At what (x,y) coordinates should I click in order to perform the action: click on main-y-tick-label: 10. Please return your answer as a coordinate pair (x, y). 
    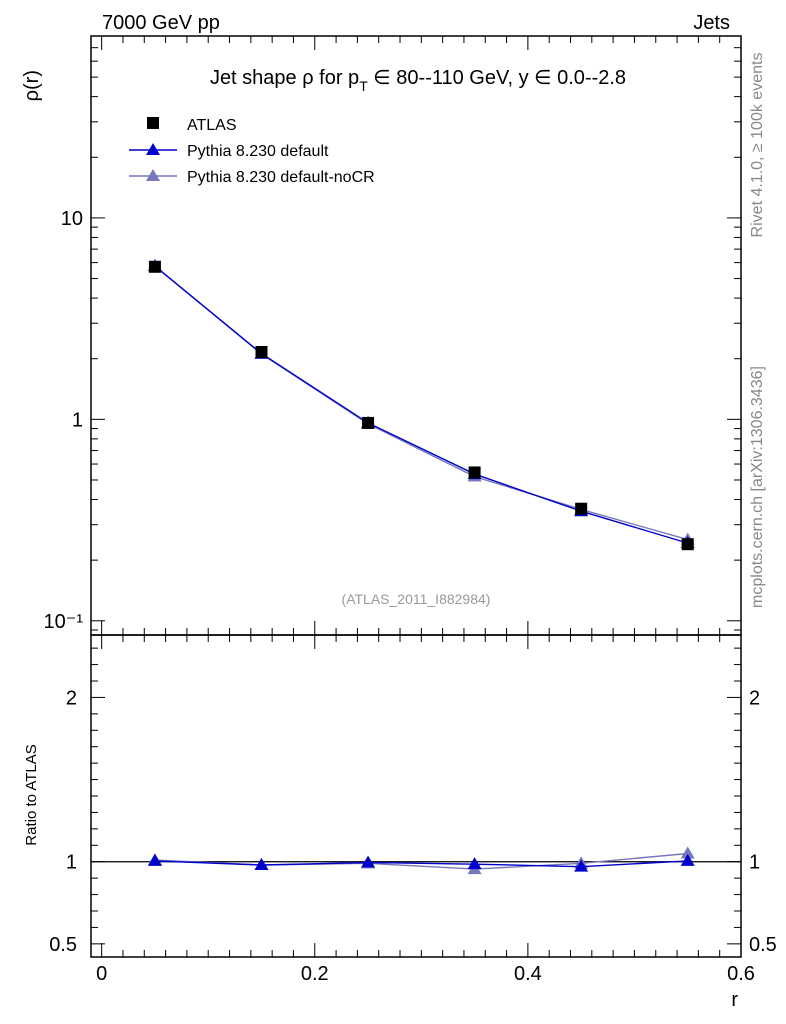
    Looking at the image, I should click on (72, 219).